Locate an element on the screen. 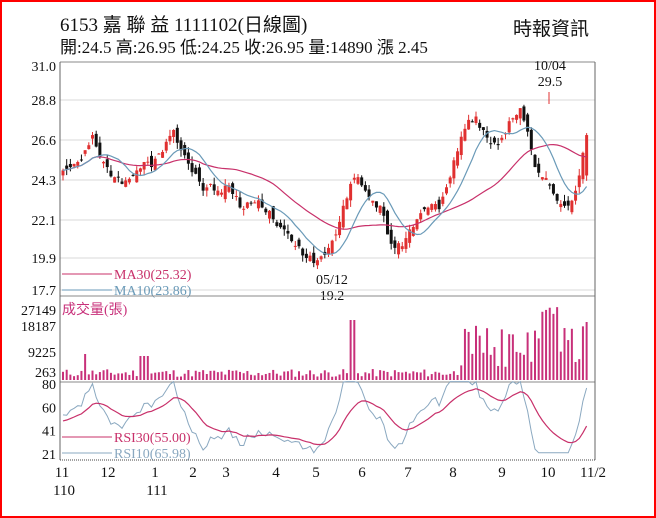  y-tick-label: 24.3 is located at coordinates (44, 181).